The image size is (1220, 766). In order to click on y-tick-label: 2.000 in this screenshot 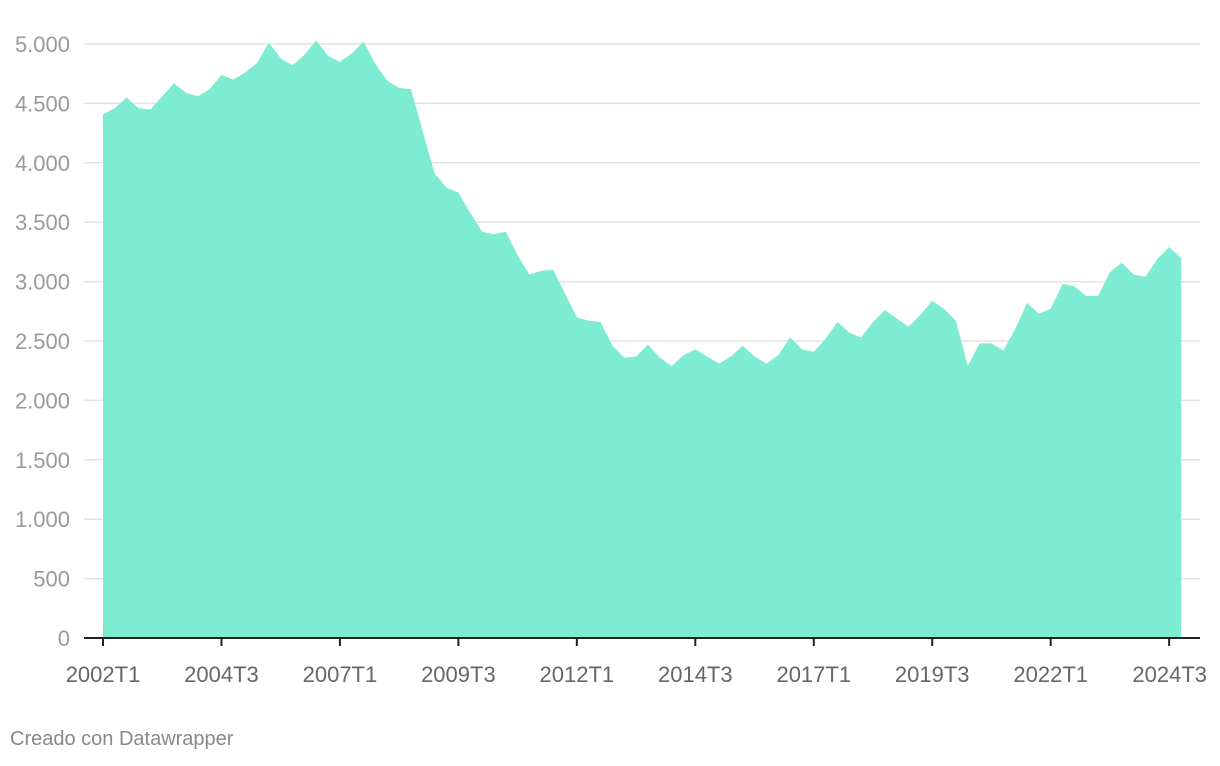, I will do `click(42, 400)`.